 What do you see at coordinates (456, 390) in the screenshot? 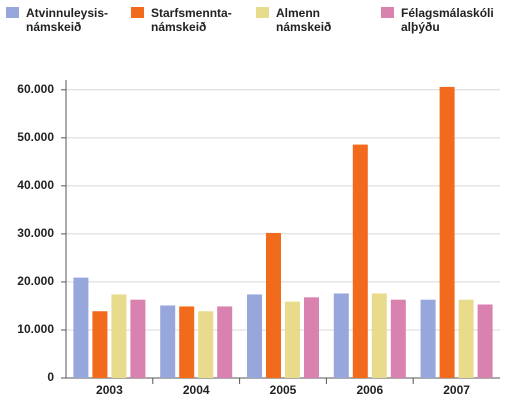
I see `x-tick-label: 2007` at bounding box center [456, 390].